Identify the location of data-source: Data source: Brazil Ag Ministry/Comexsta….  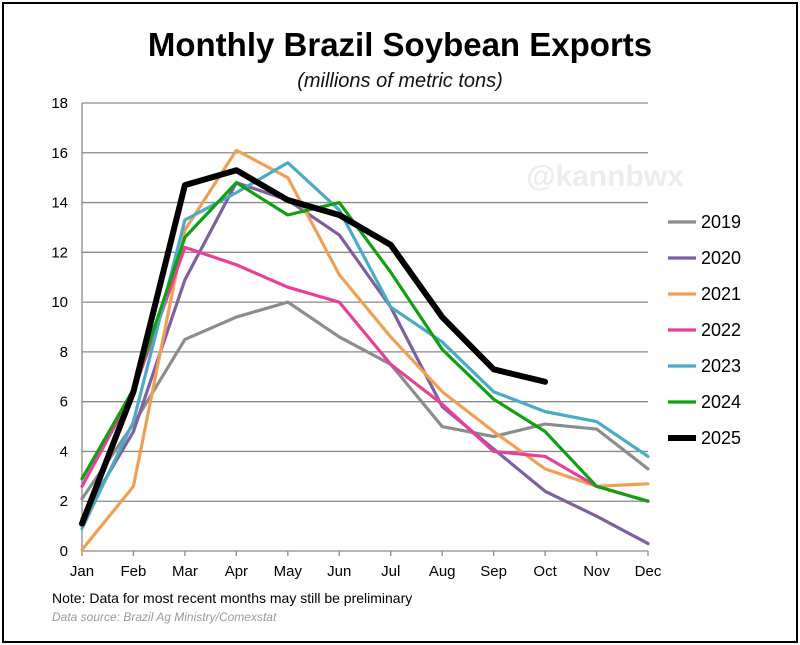
(164, 617).